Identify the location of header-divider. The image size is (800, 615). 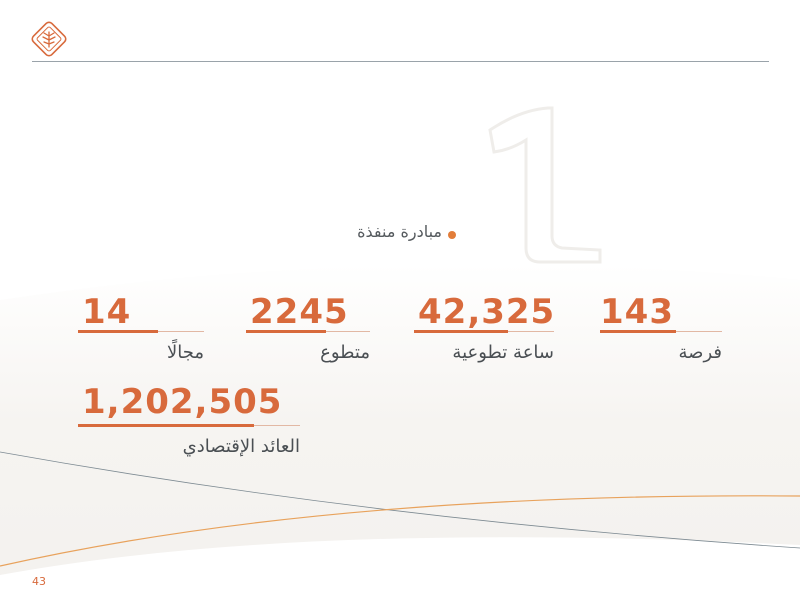
(400, 61).